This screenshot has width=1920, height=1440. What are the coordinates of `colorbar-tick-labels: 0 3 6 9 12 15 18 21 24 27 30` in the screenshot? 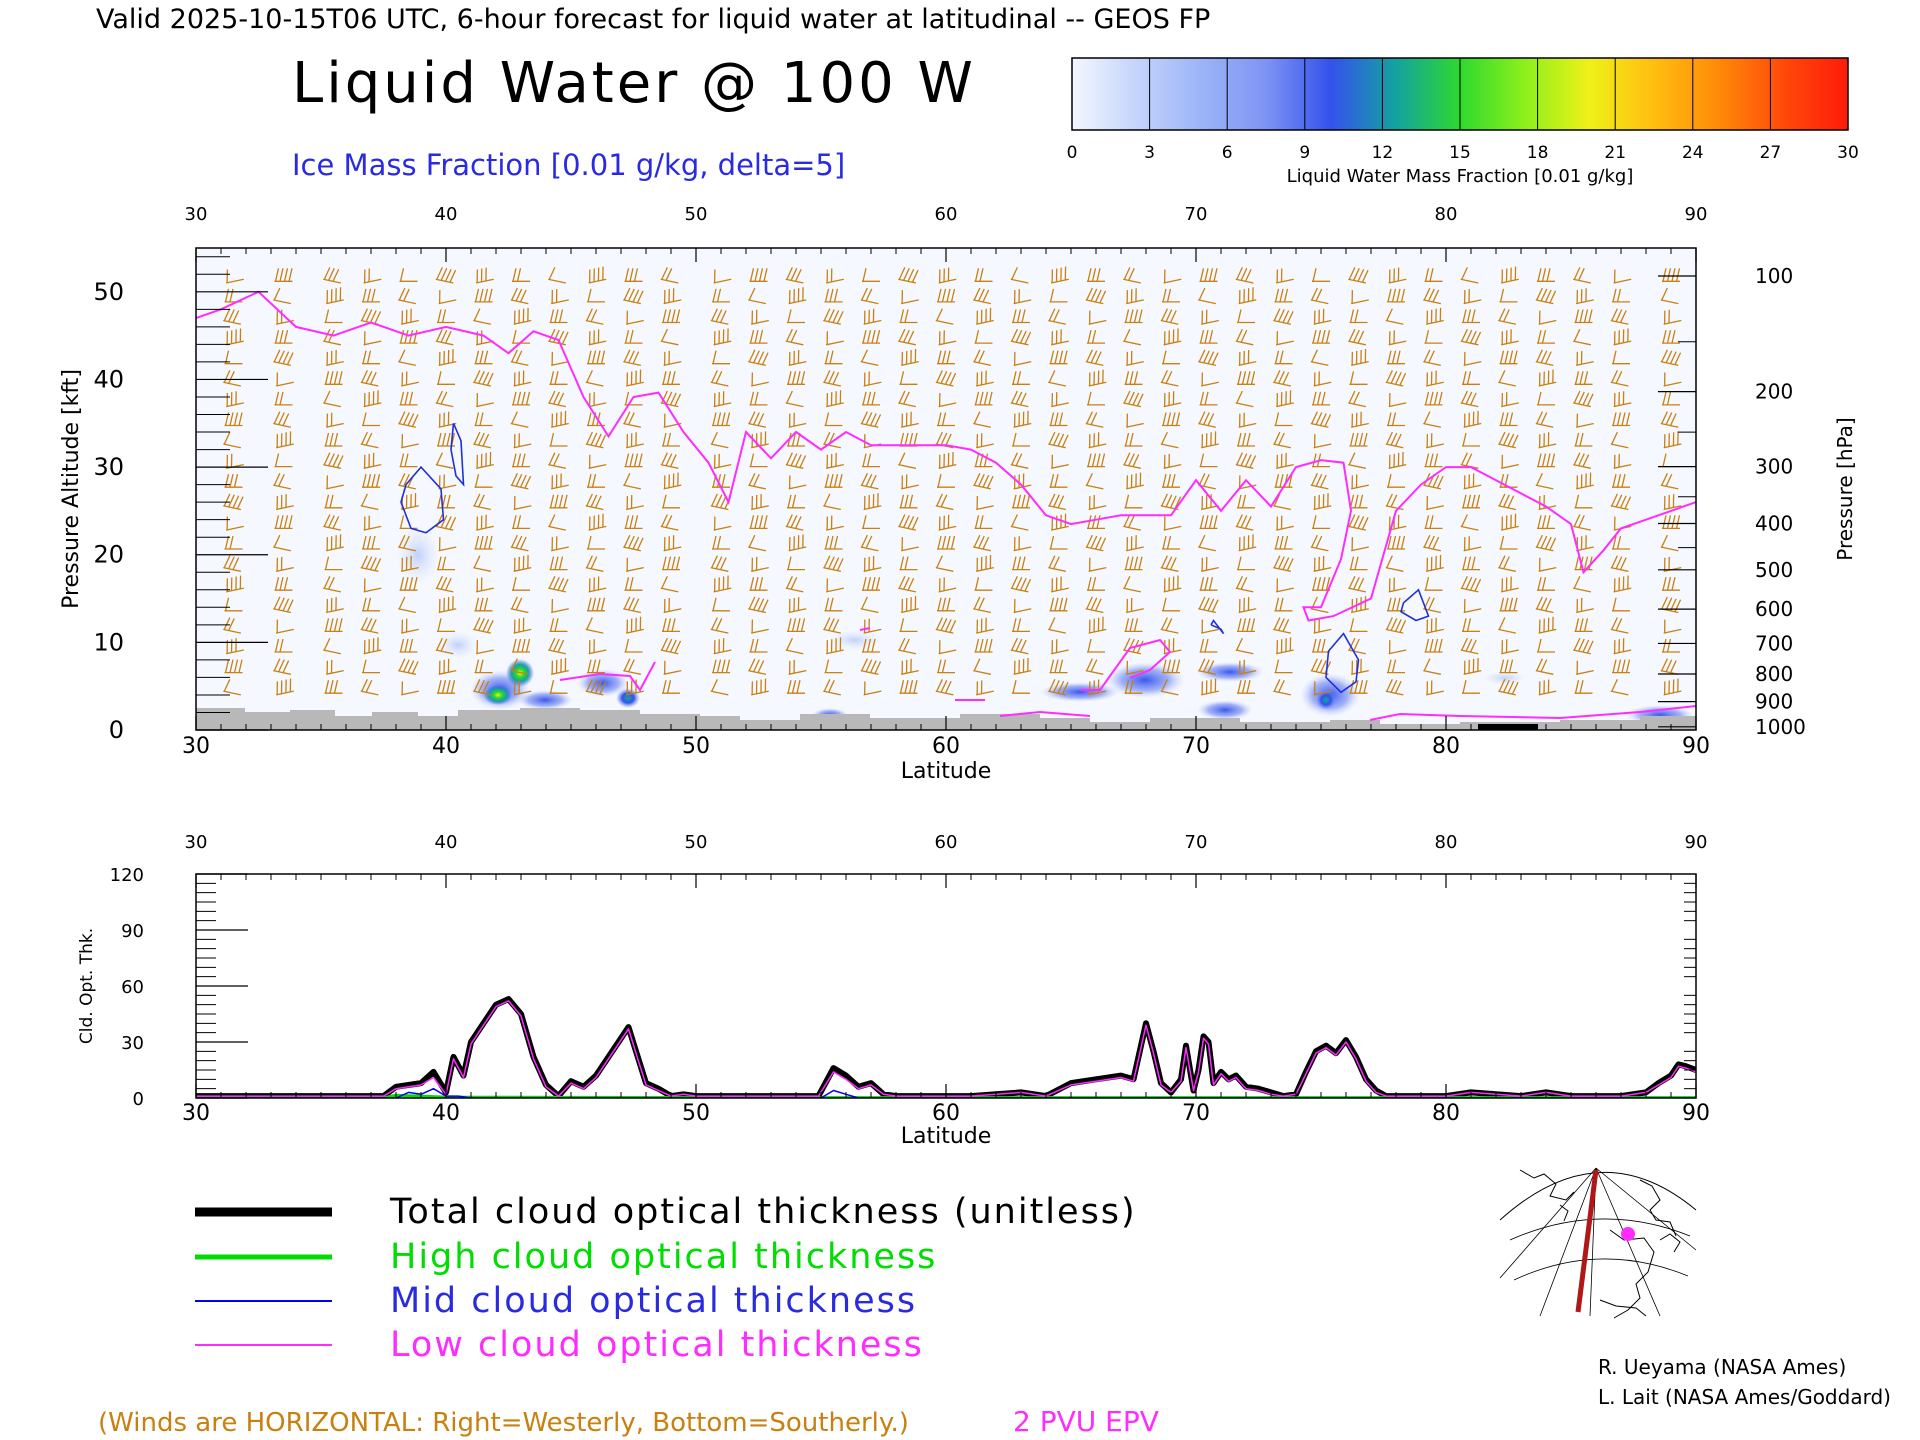 It's located at (1463, 153).